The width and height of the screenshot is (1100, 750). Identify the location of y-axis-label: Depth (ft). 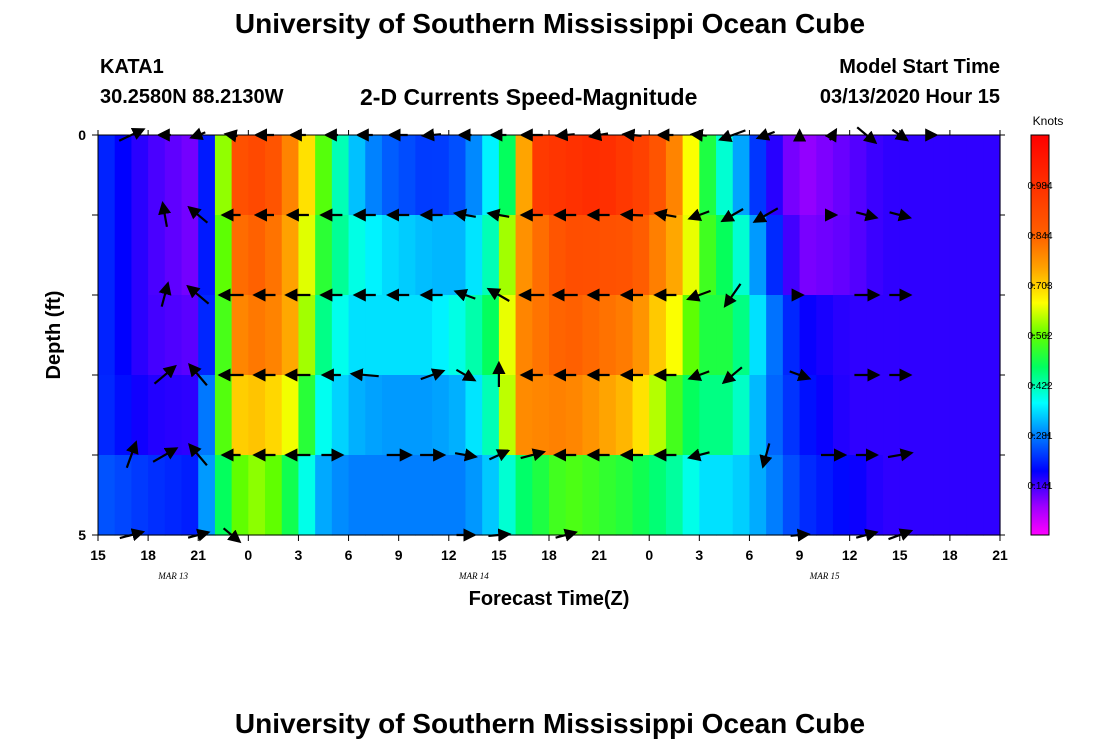
(54, 335).